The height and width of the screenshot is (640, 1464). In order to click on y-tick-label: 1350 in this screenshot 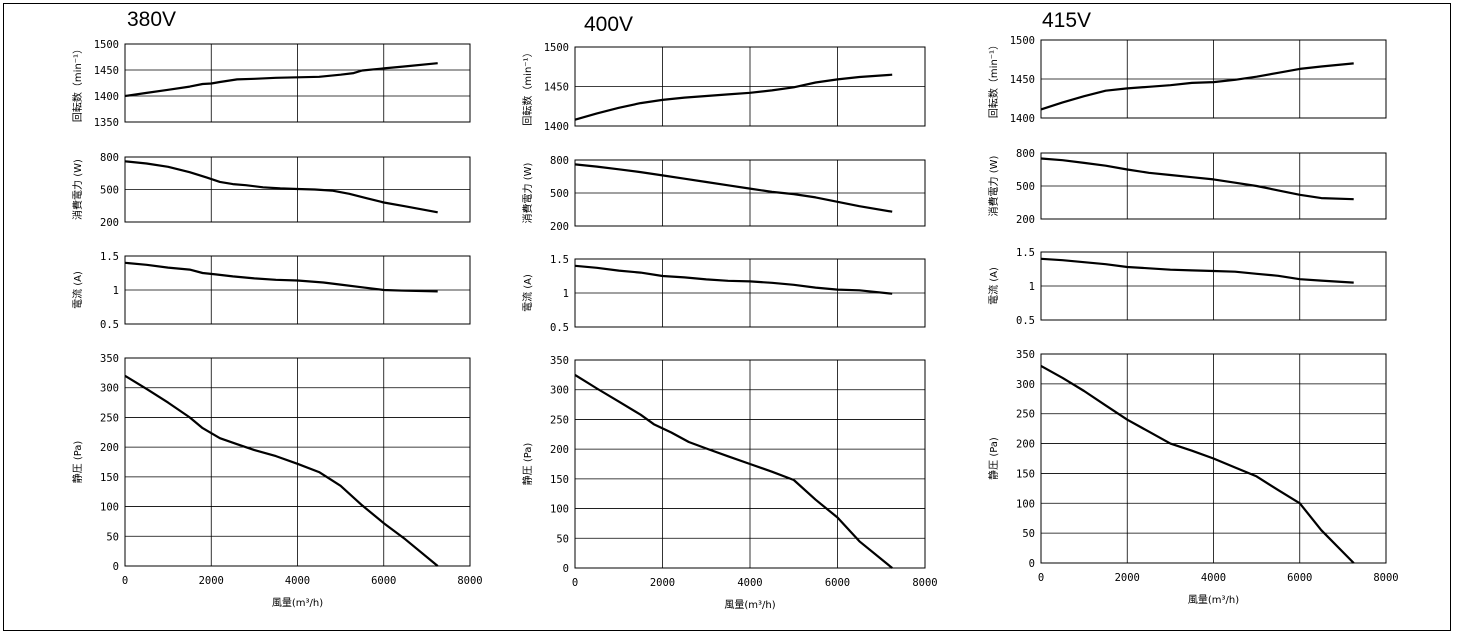, I will do `click(106, 123)`.